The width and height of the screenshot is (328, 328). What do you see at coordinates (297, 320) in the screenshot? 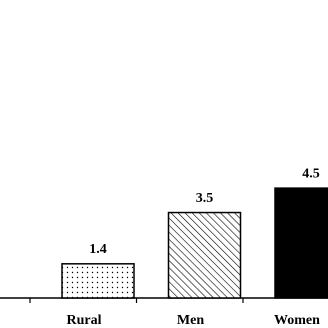
I see `x-tick-label: Women` at bounding box center [297, 320].